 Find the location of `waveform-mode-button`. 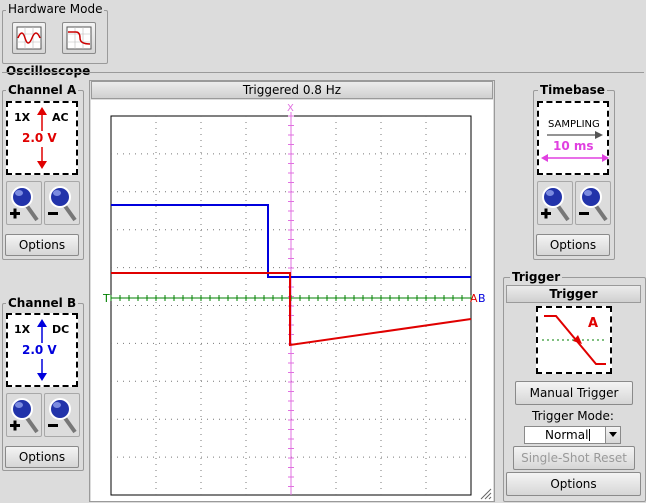

waveform-mode-button is located at coordinates (79, 38).